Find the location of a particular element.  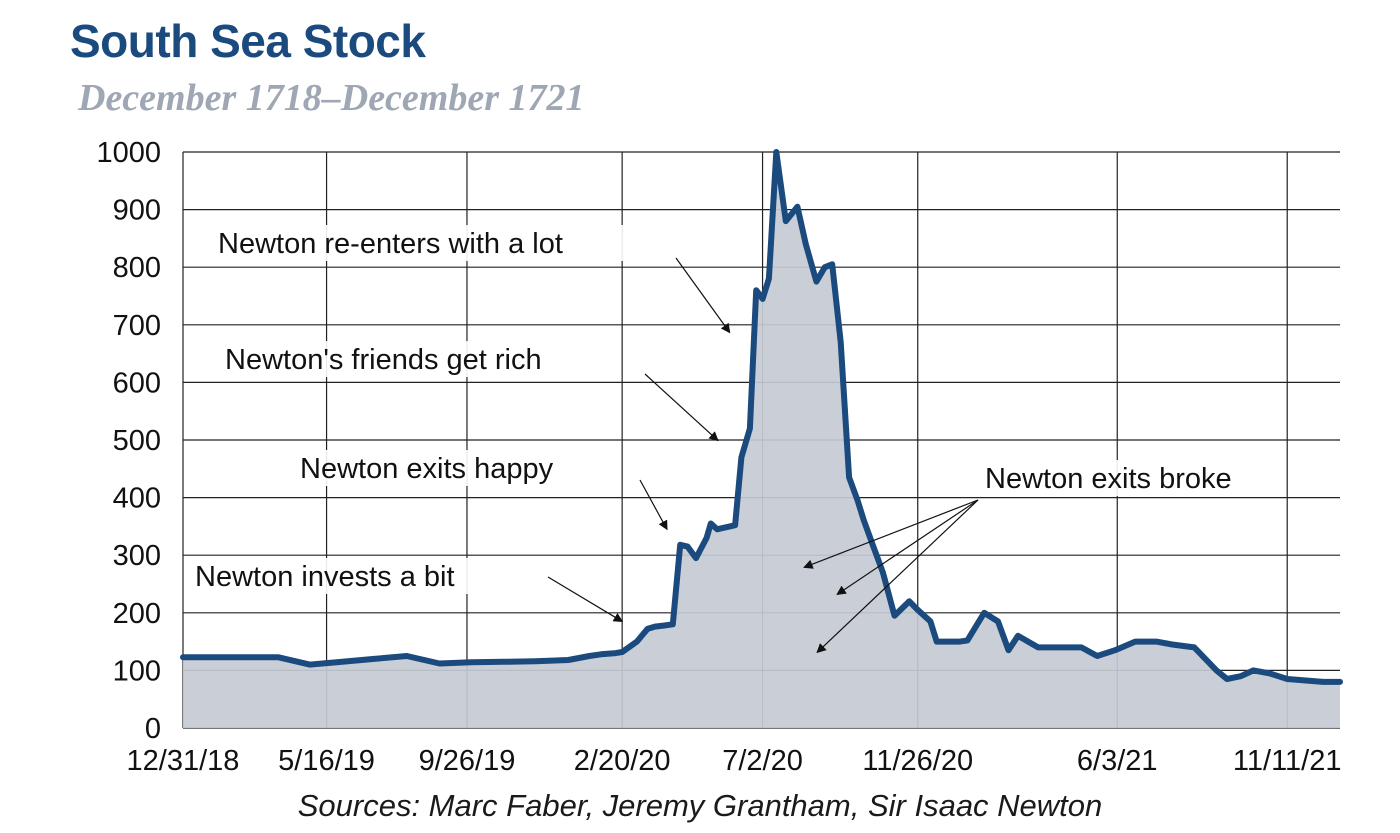

y-tick-label: 800 is located at coordinates (137, 268).